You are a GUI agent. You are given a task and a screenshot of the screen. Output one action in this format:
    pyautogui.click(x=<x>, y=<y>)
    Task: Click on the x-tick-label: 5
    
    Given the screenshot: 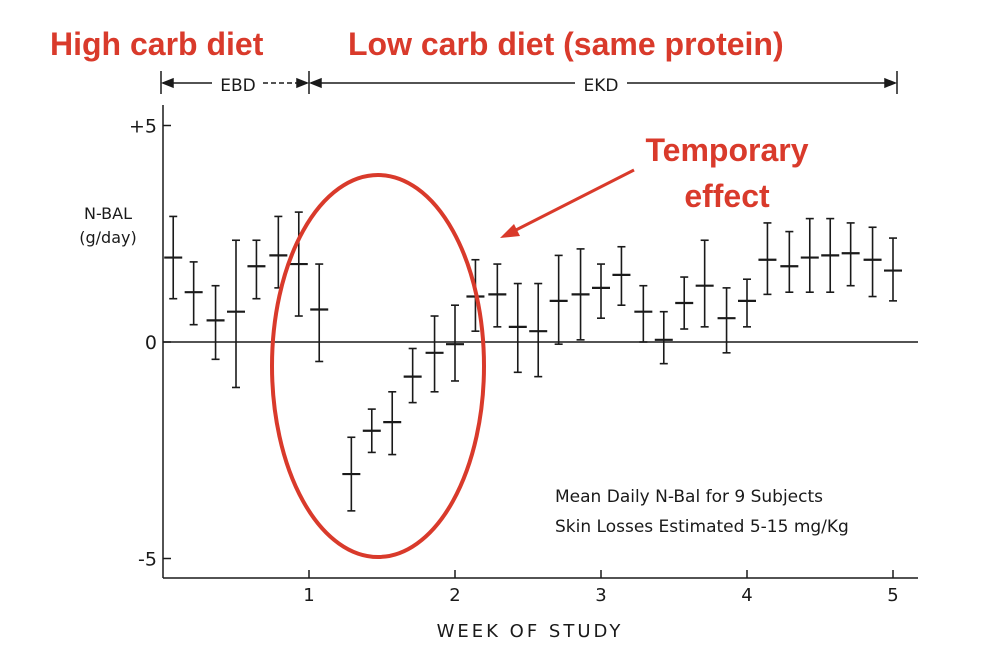 What is the action you would take?
    pyautogui.click(x=892, y=595)
    